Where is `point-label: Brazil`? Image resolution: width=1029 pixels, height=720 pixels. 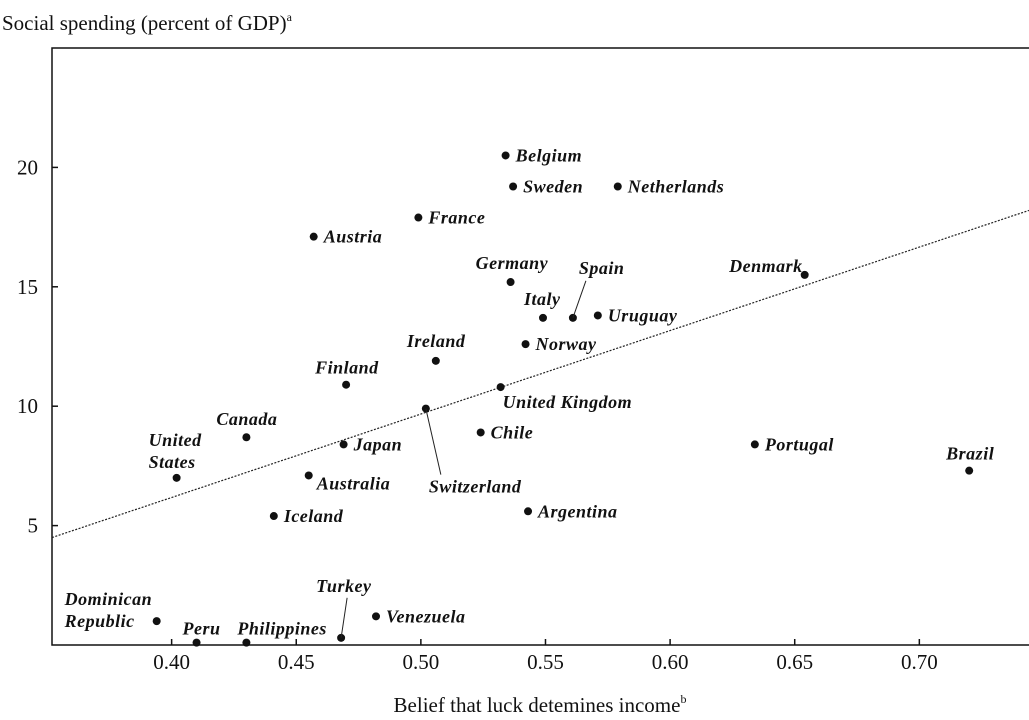 point-label: Brazil is located at coordinates (969, 454).